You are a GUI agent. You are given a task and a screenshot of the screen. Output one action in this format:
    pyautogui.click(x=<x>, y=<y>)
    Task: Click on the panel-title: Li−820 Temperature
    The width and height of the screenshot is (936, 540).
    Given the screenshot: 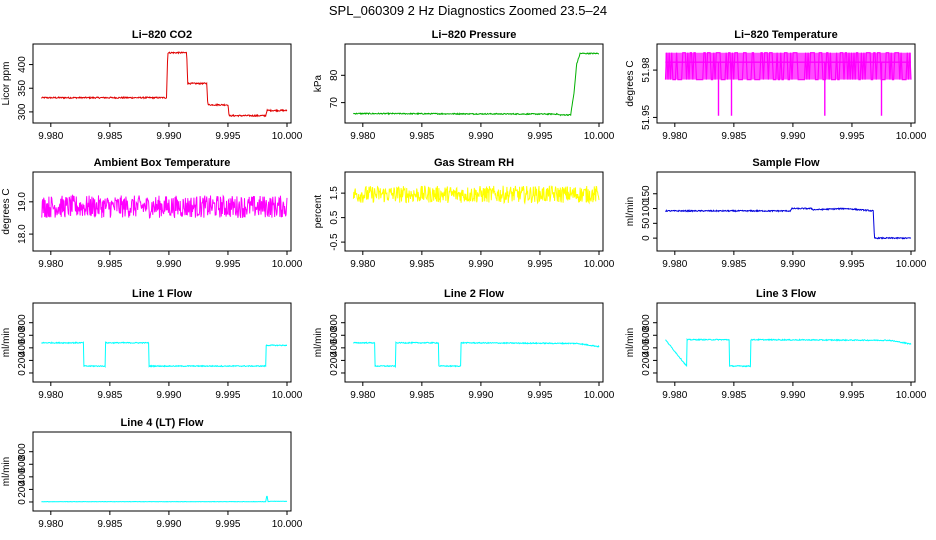 What is the action you would take?
    pyautogui.click(x=785, y=35)
    